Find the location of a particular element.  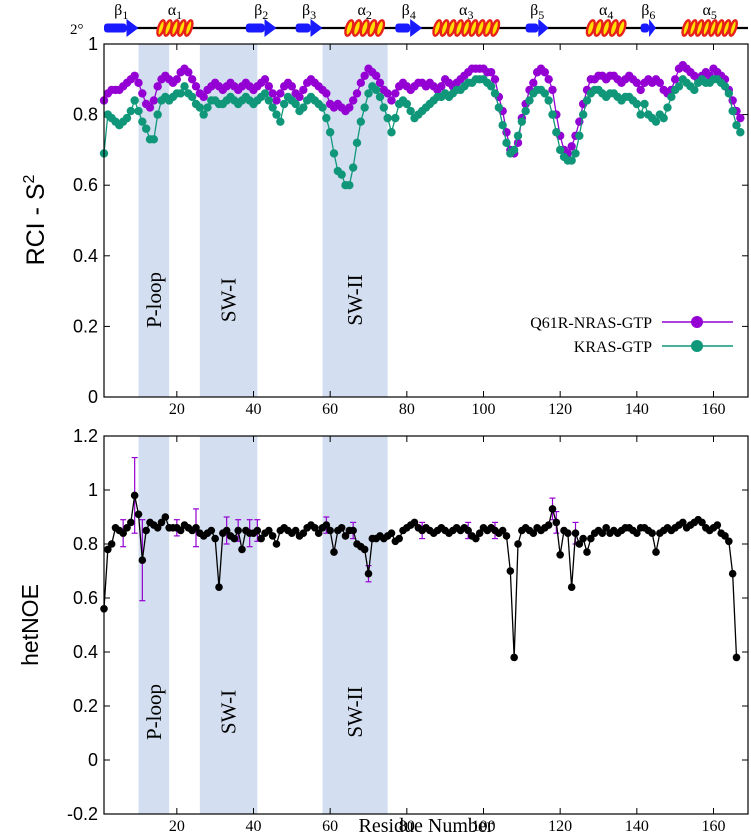

x-tick-label: 100 is located at coordinates (484, 826).